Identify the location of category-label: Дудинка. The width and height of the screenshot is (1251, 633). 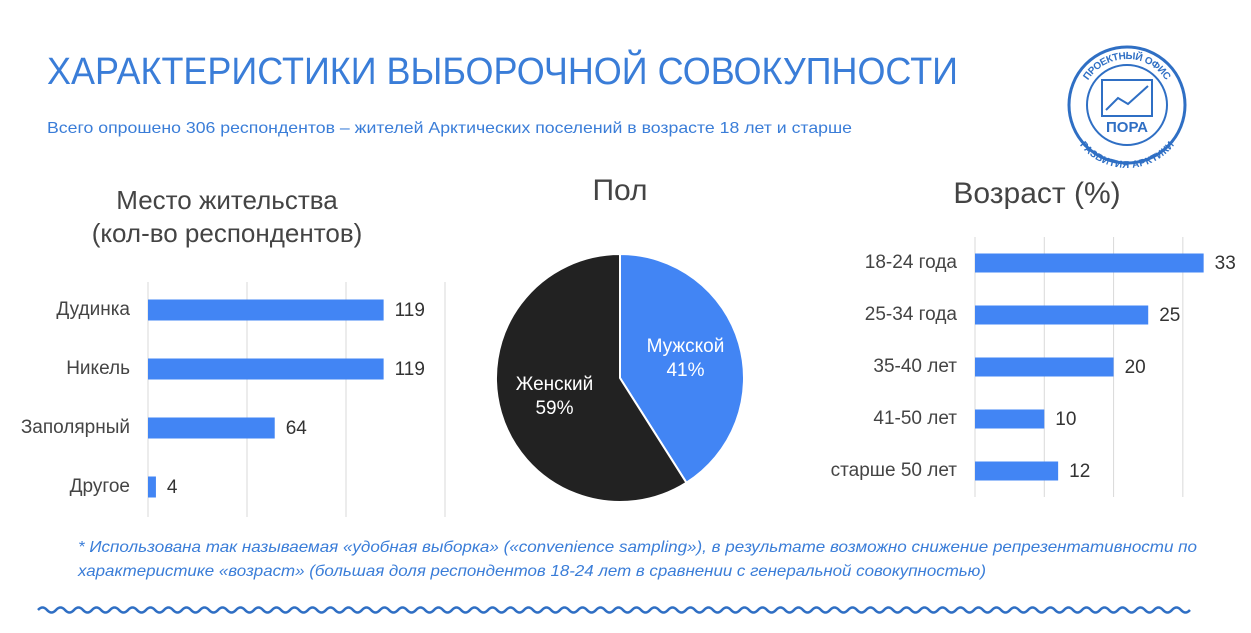
(93, 309).